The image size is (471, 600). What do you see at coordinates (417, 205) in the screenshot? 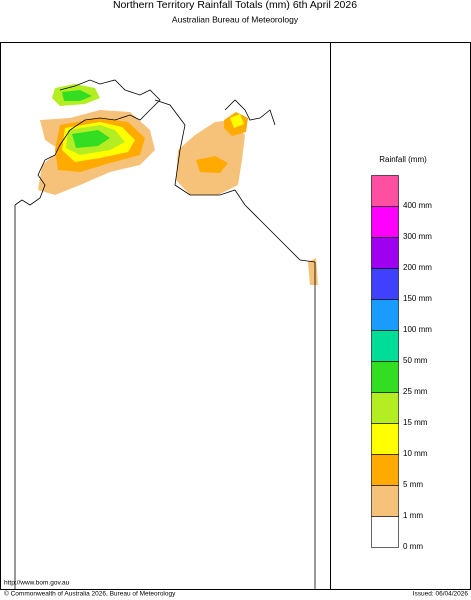
I see `legend-label: 400 mm` at bounding box center [417, 205].